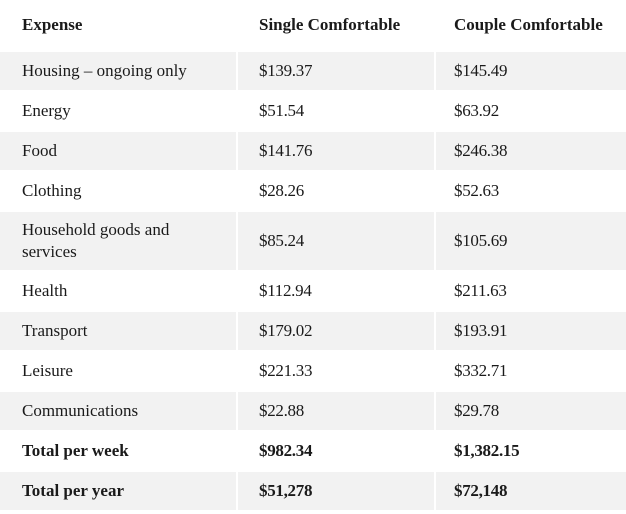 This screenshot has height=514, width=626. I want to click on row-label: Total per week, so click(75, 450).